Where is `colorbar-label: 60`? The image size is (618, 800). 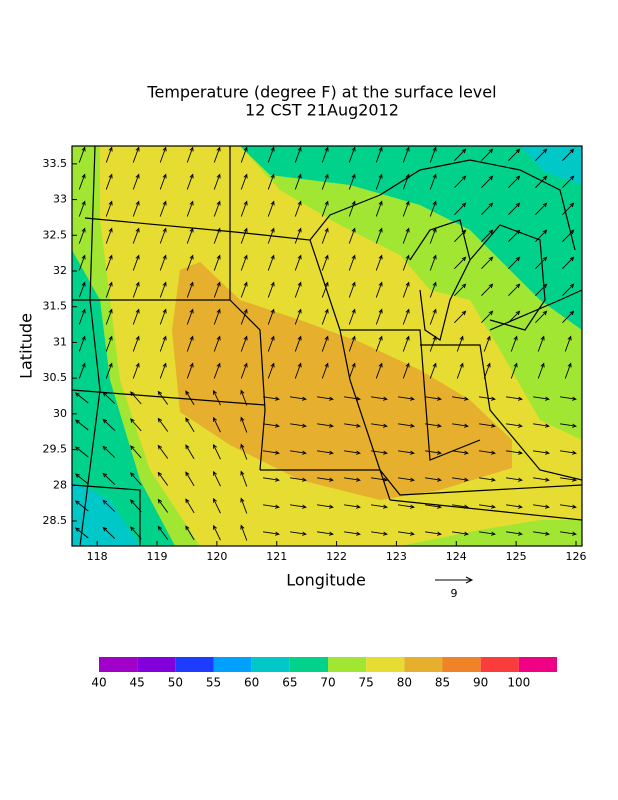
colorbar-label: 60 is located at coordinates (251, 683).